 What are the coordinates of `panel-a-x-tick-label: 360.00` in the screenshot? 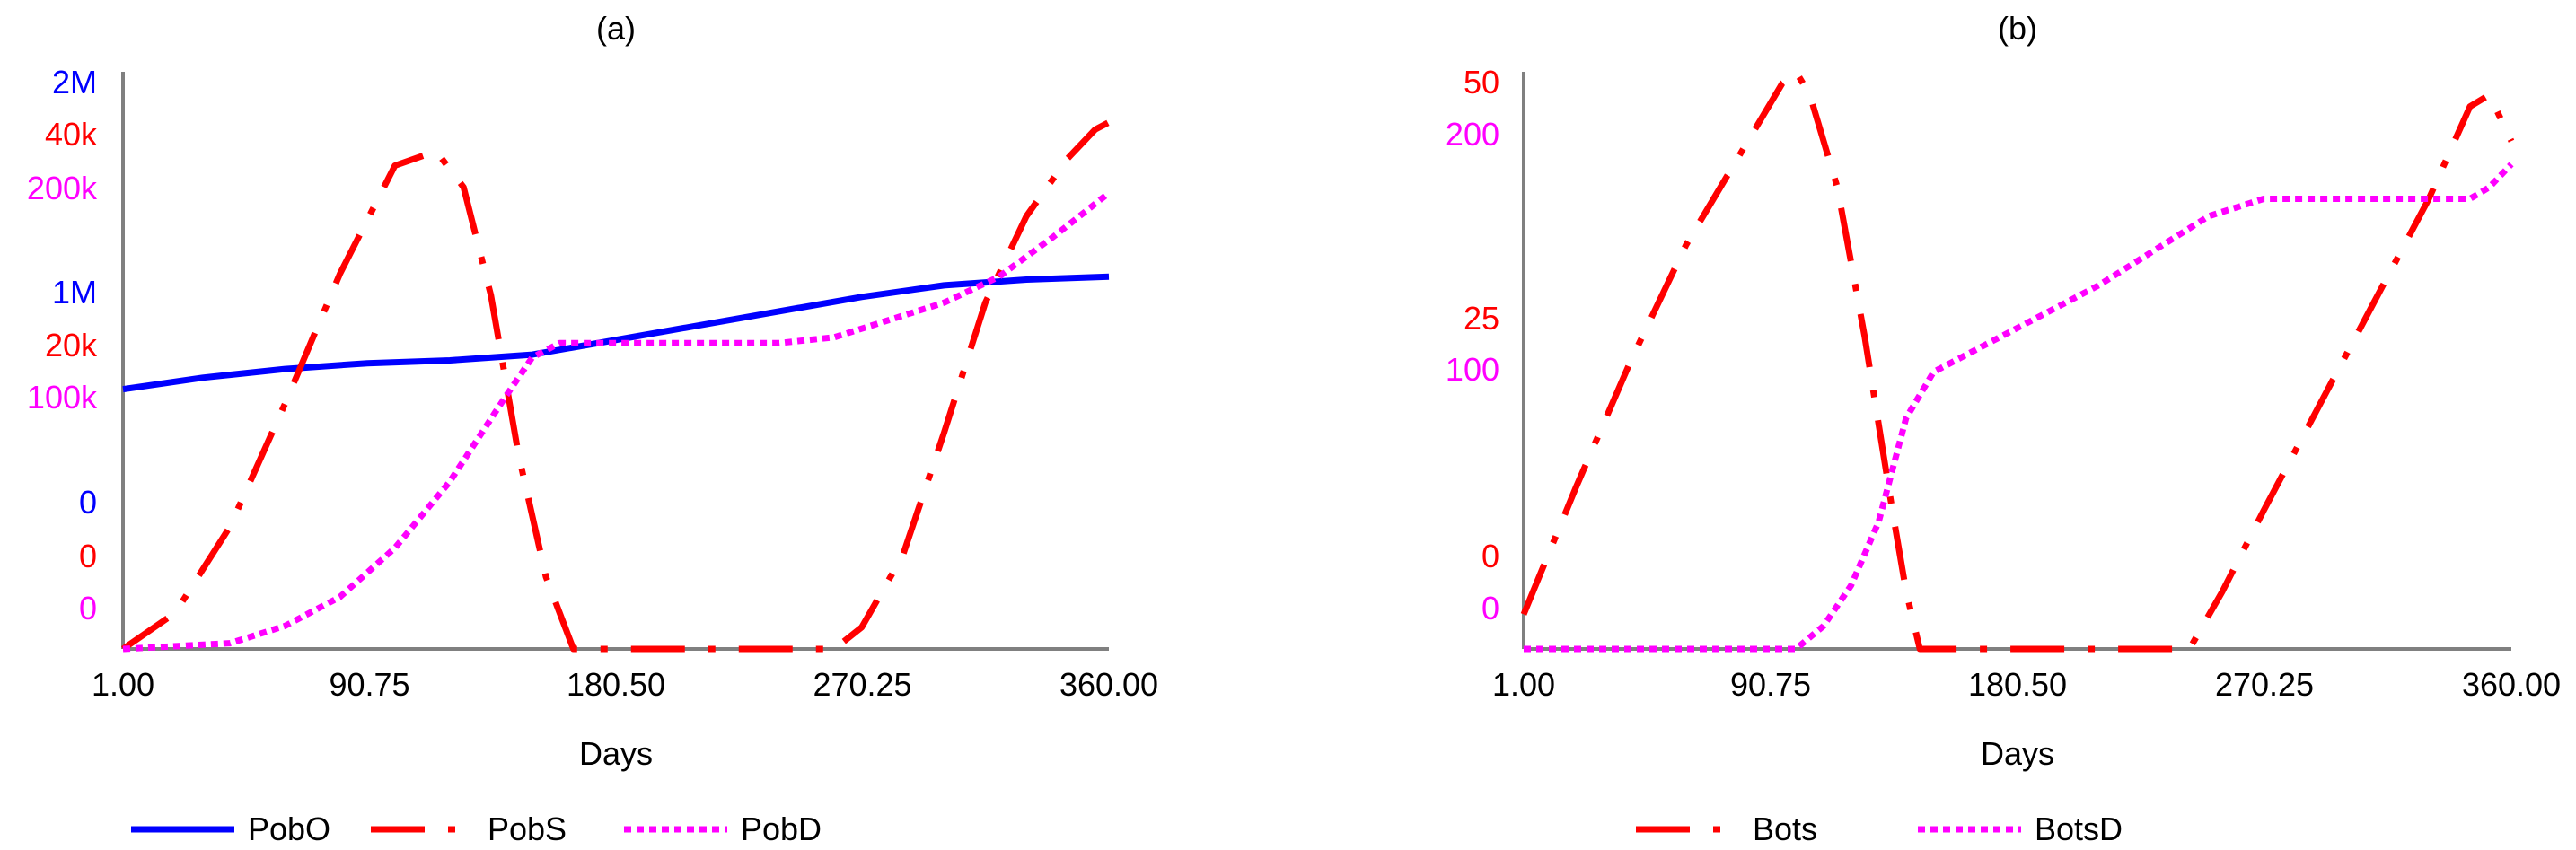 It's located at (1108, 684).